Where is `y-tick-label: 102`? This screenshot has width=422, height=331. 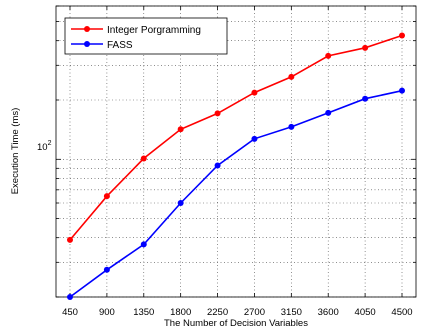
y-tick-label: 102 is located at coordinates (44, 146).